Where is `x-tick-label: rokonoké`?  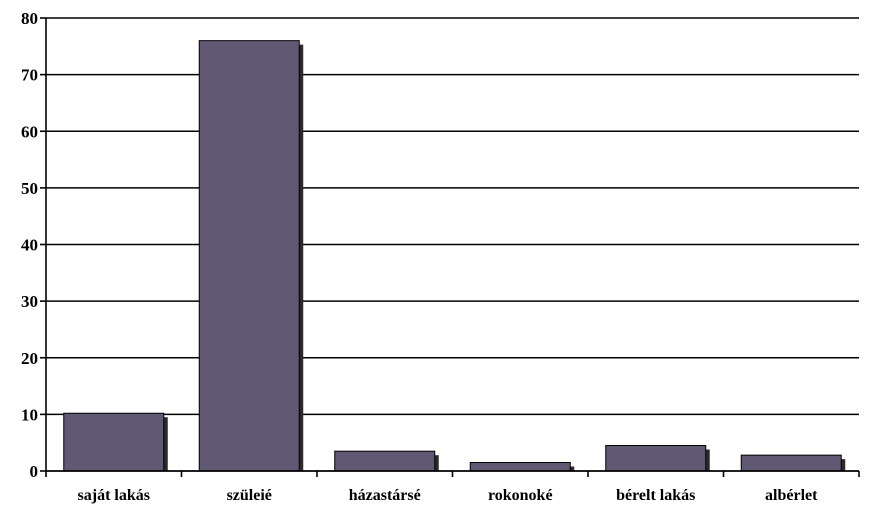 x-tick-label: rokonoké is located at coordinates (520, 495).